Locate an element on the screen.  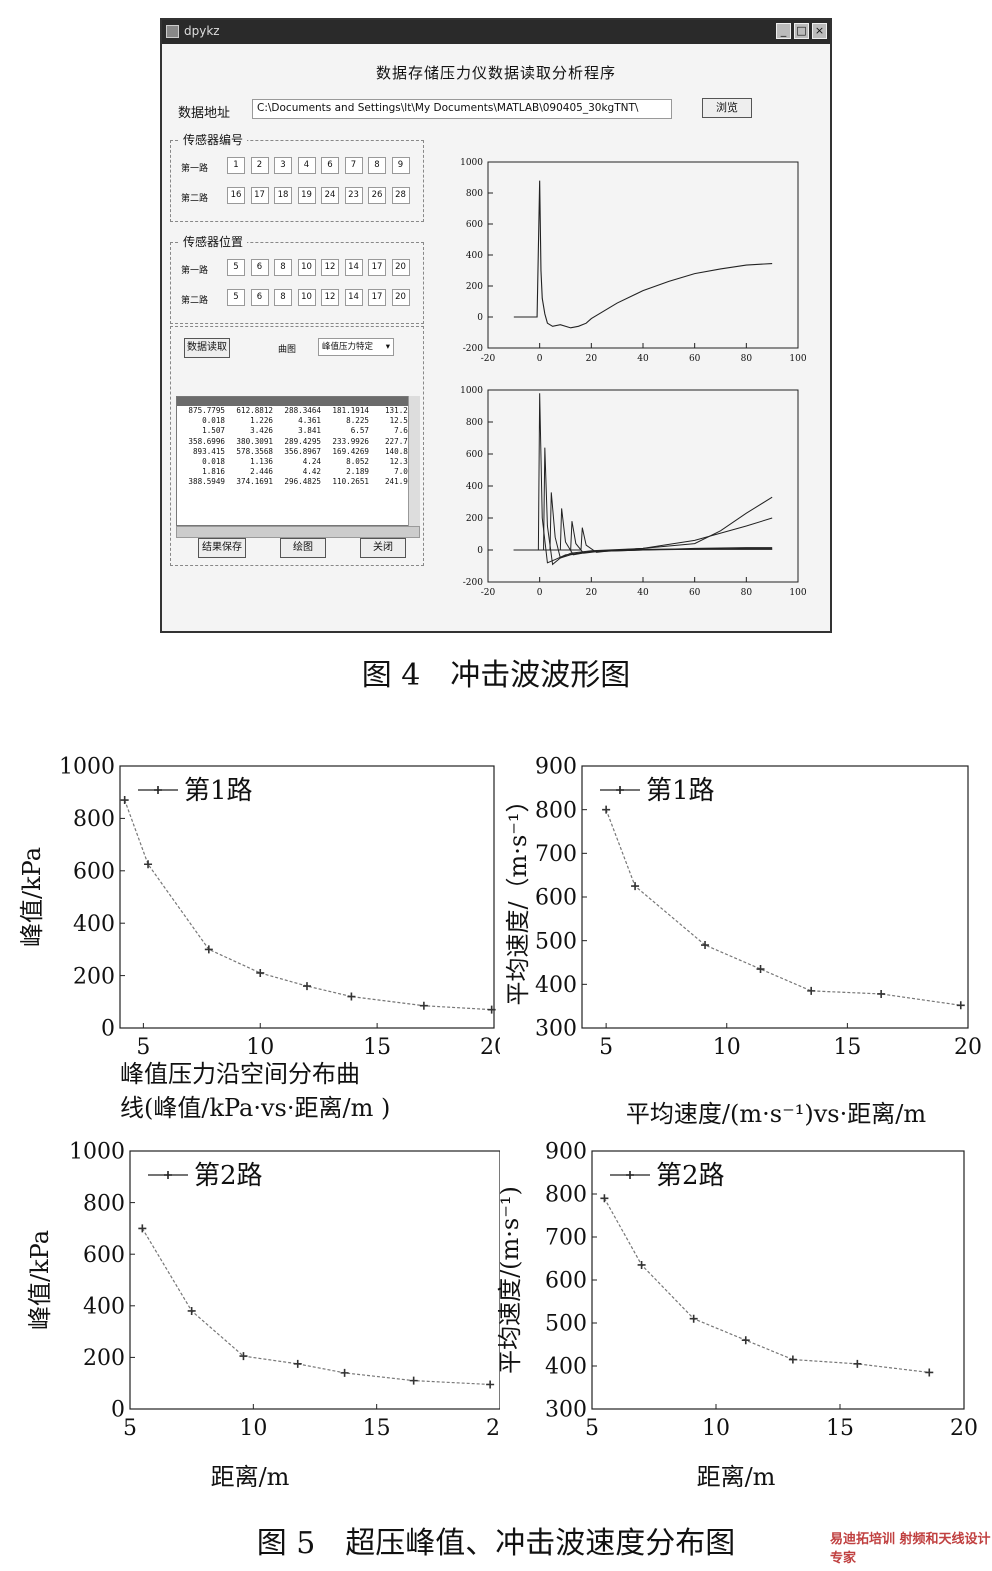
save-results-button: 结果保存 is located at coordinates (222, 548).